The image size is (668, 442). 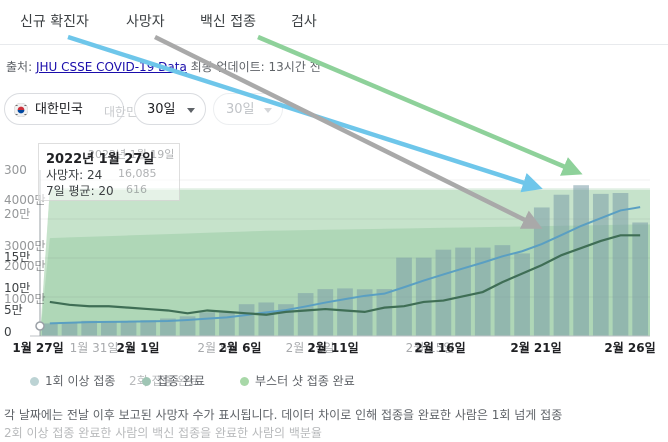 What do you see at coordinates (89, 328) in the screenshot?
I see `bar-1/29` at bounding box center [89, 328].